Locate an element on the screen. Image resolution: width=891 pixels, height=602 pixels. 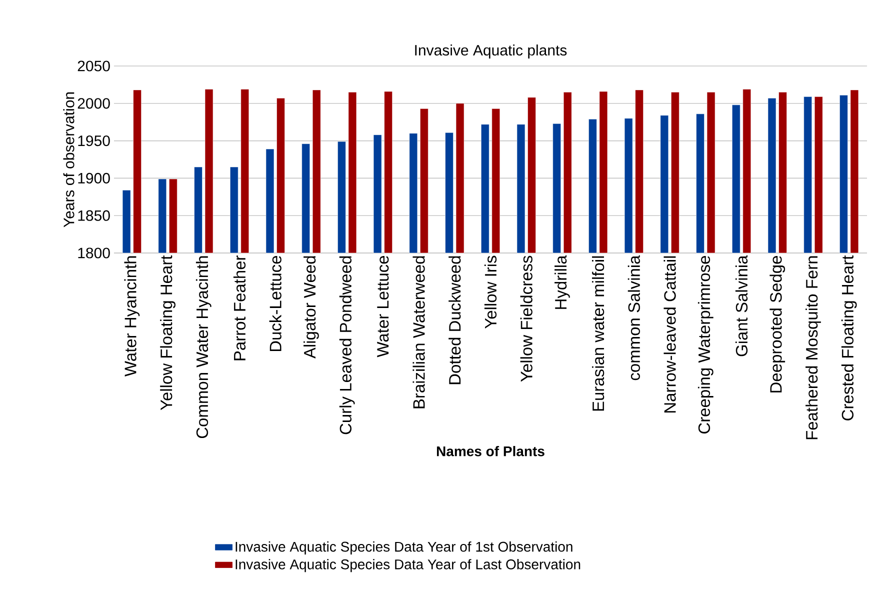
x-tick-label: Crested Floating Heart is located at coordinates (849, 337).